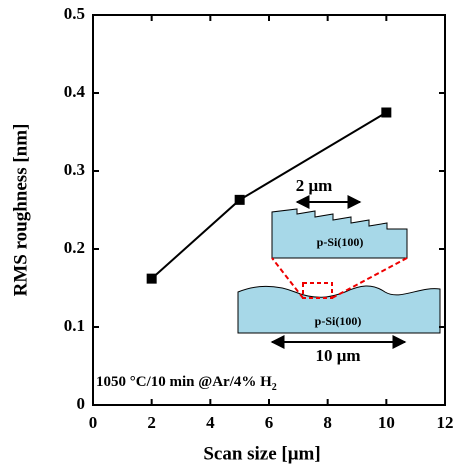 The image size is (465, 475). What do you see at coordinates (20, 210) in the screenshot?
I see `y-axis-label: RMS roughness [nm]` at bounding box center [20, 210].